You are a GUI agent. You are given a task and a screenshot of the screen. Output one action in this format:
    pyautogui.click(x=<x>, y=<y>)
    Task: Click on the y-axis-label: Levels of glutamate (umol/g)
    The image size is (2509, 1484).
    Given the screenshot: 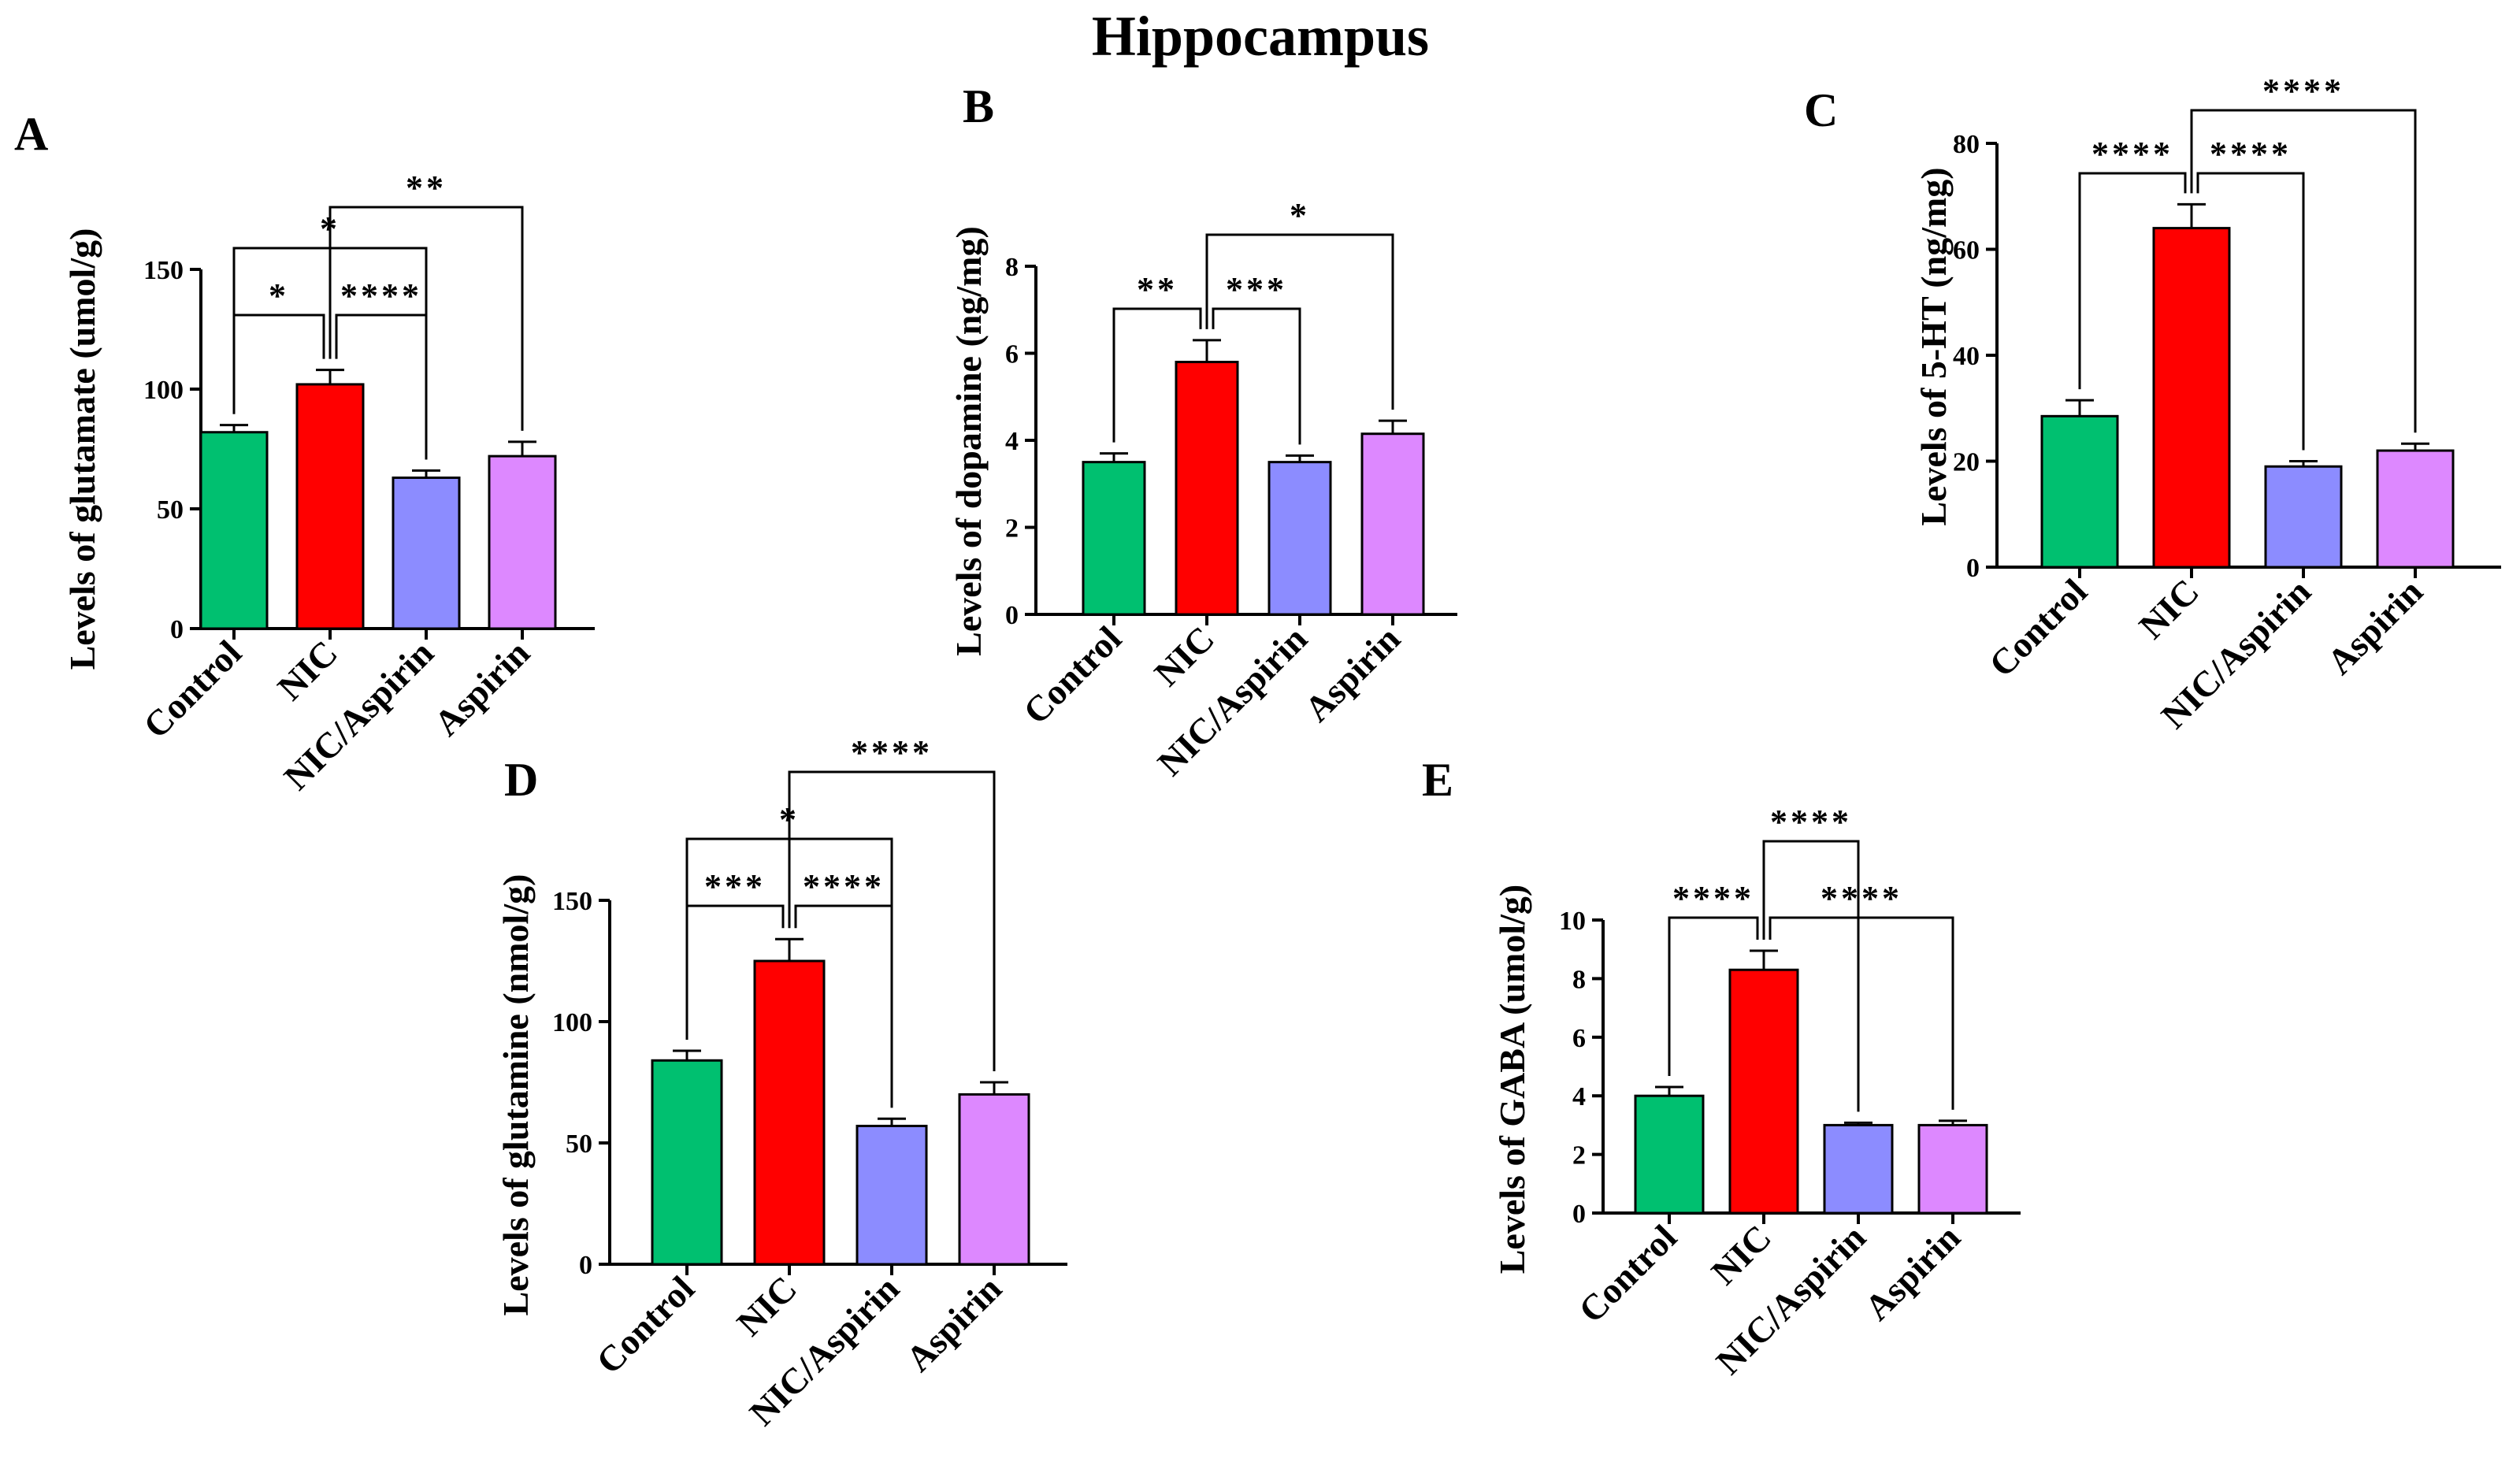 What is the action you would take?
    pyautogui.click(x=82, y=449)
    